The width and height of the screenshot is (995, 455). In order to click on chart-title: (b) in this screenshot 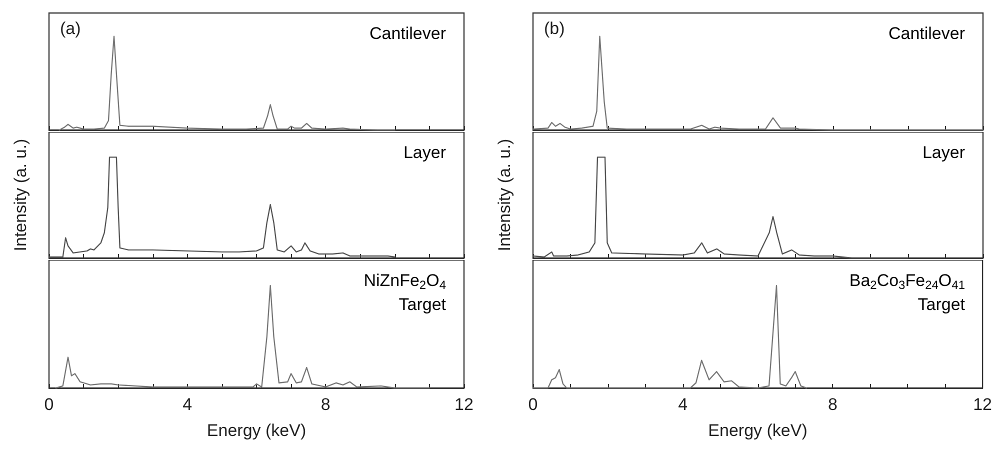, I will do `click(554, 28)`.